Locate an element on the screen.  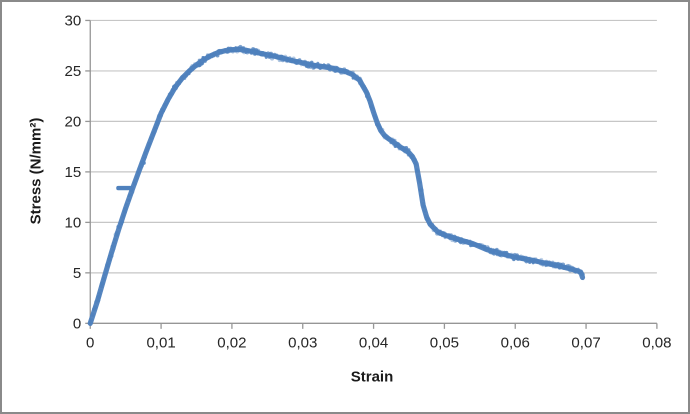
x-tick-label: 0,05 is located at coordinates (444, 342).